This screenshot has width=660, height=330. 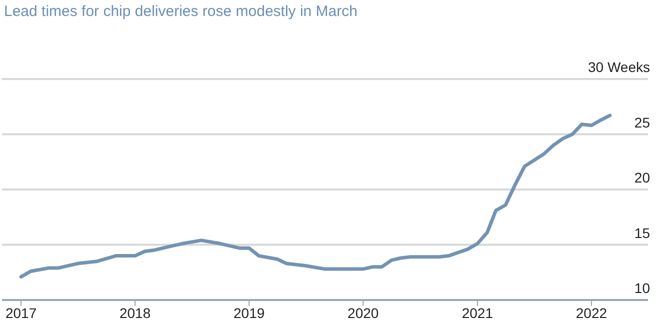 I want to click on y-tick-label: 15, so click(x=642, y=232).